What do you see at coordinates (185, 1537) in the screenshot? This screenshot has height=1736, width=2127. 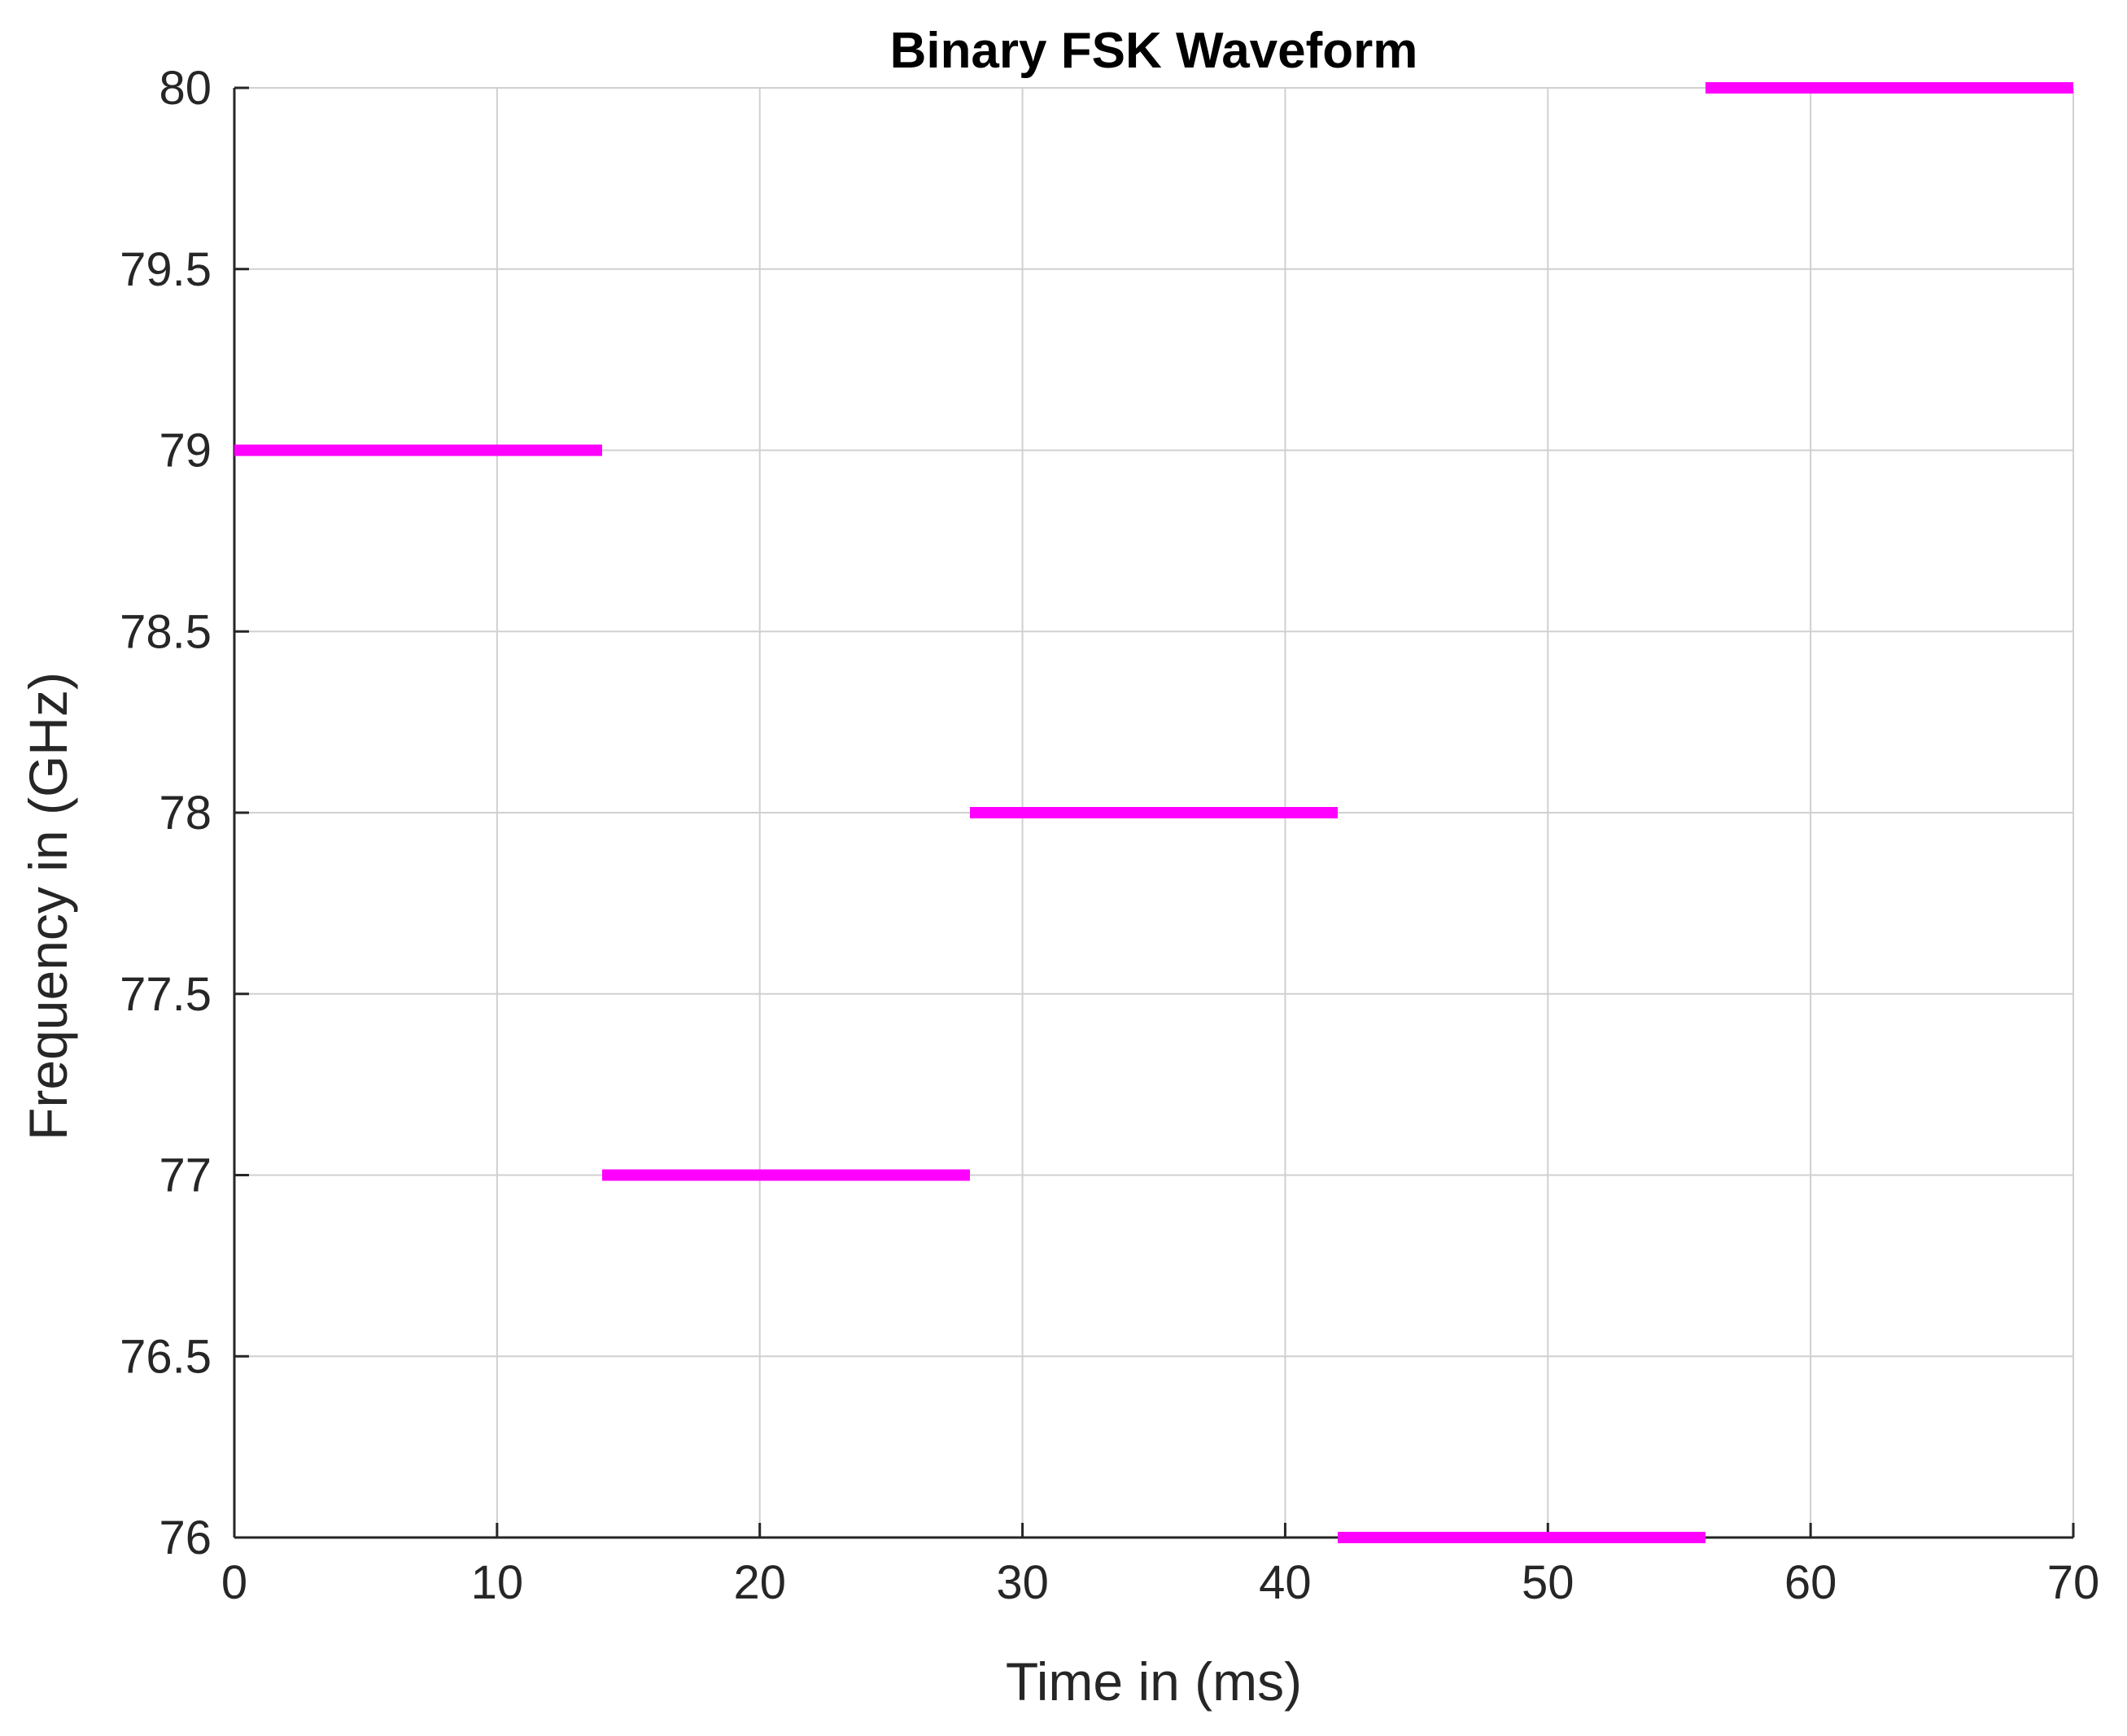 I see `y-tick-label-0: 76` at bounding box center [185, 1537].